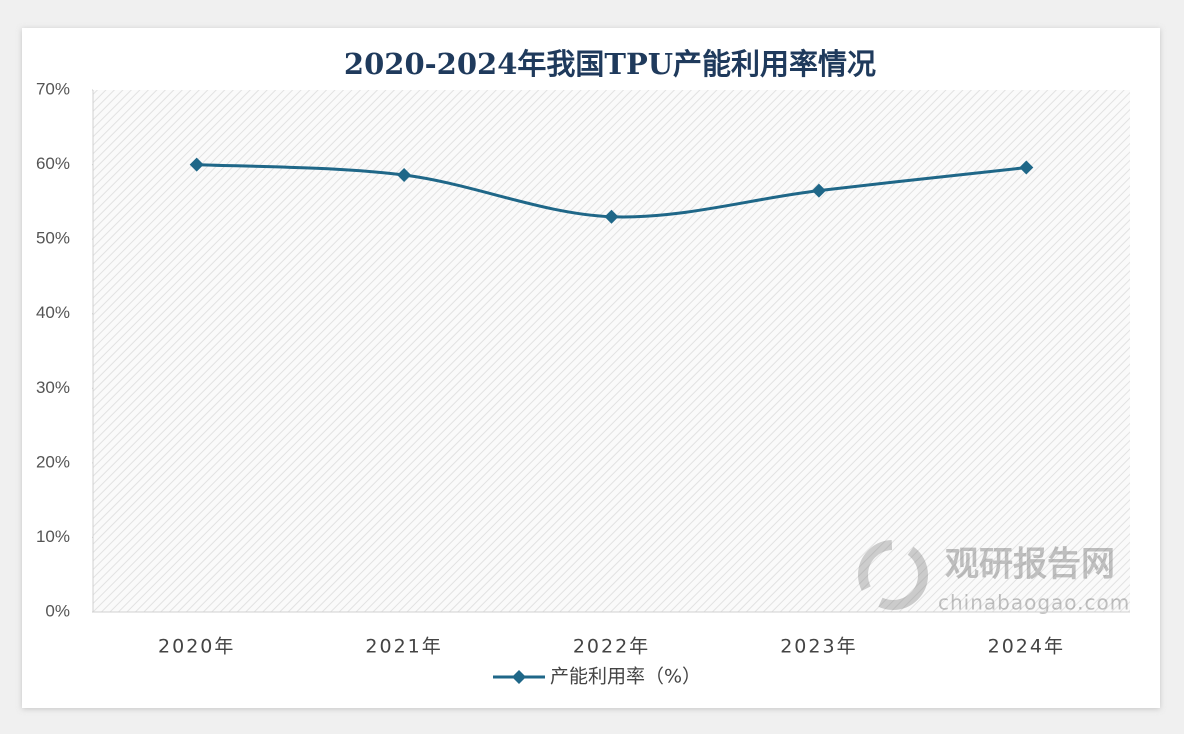  What do you see at coordinates (893, 575) in the screenshot?
I see `watermark-logo` at bounding box center [893, 575].